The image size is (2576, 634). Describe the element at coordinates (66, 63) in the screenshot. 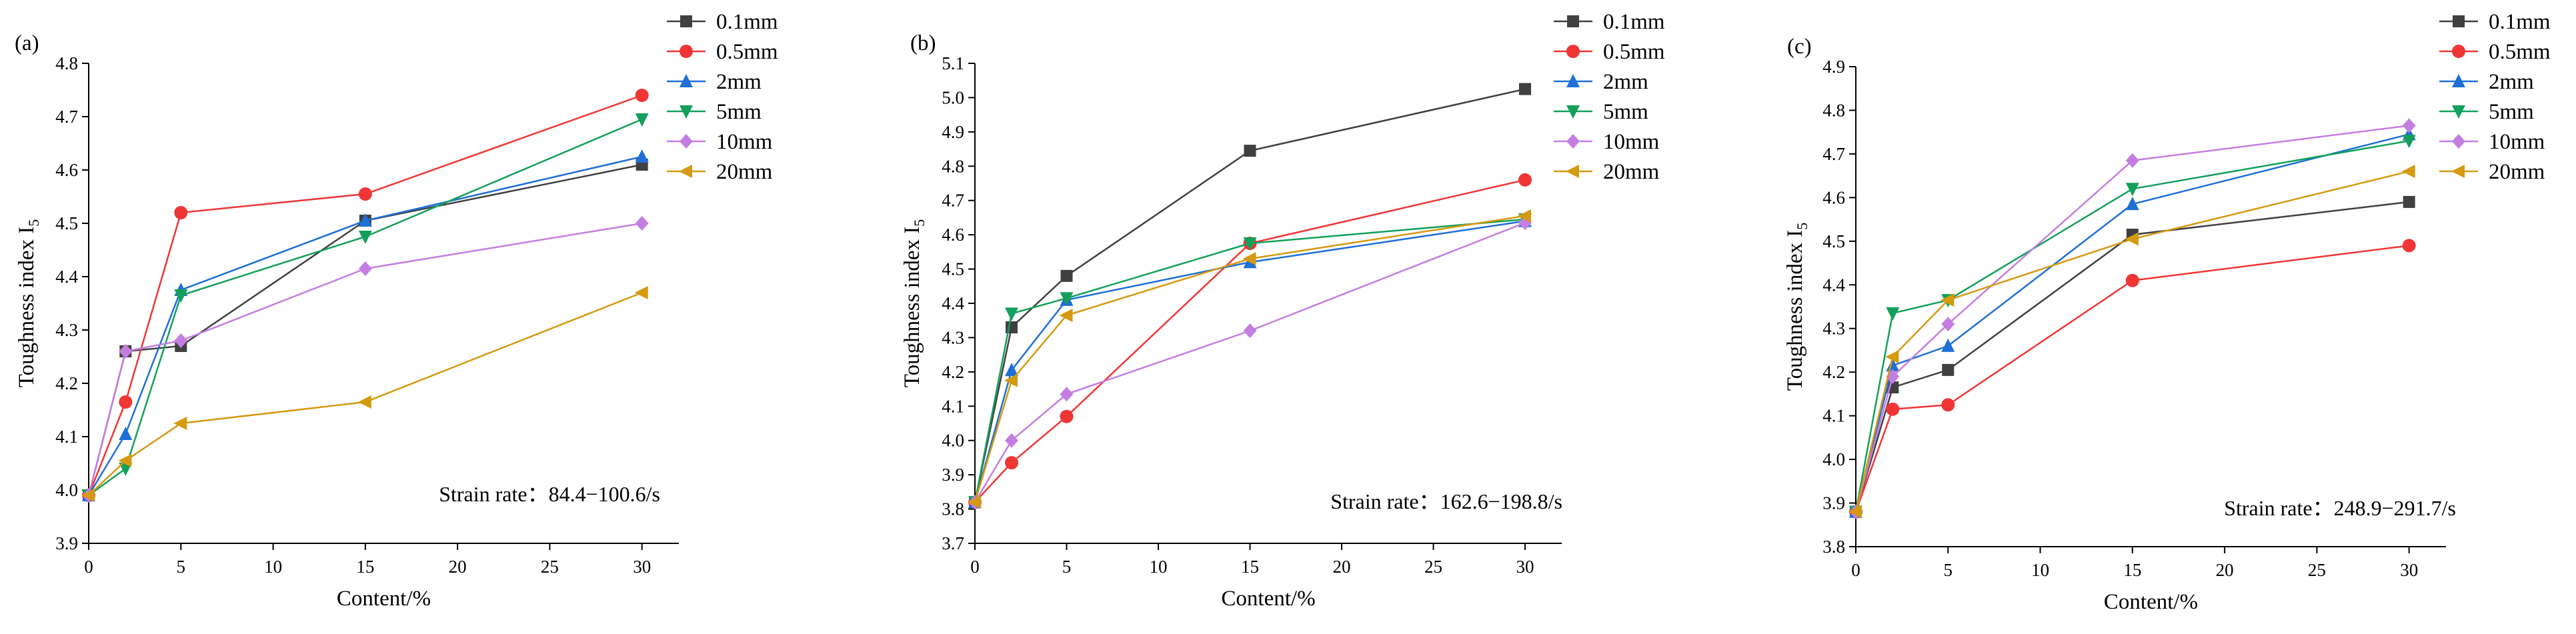

I see `y-tick-label: 4.8` at that location.